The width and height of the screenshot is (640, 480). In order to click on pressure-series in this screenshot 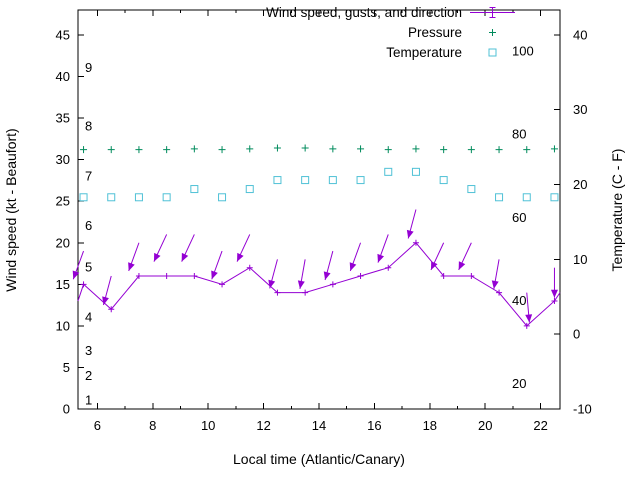, I will do `click(319, 149)`.